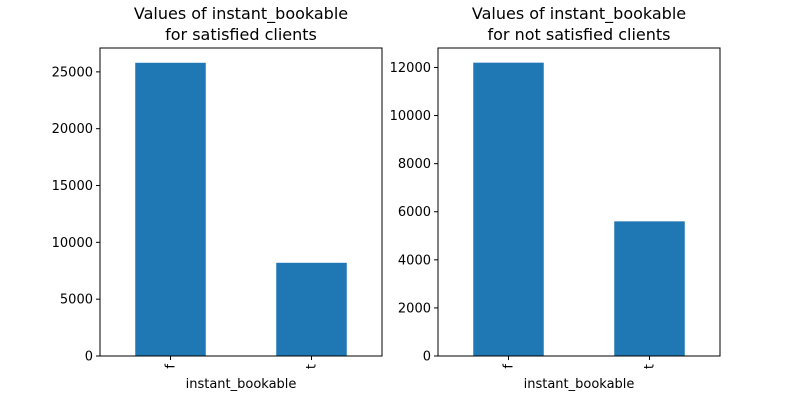 This screenshot has height=400, width=800. Describe the element at coordinates (410, 68) in the screenshot. I see `y-tick-label: 12000` at that location.